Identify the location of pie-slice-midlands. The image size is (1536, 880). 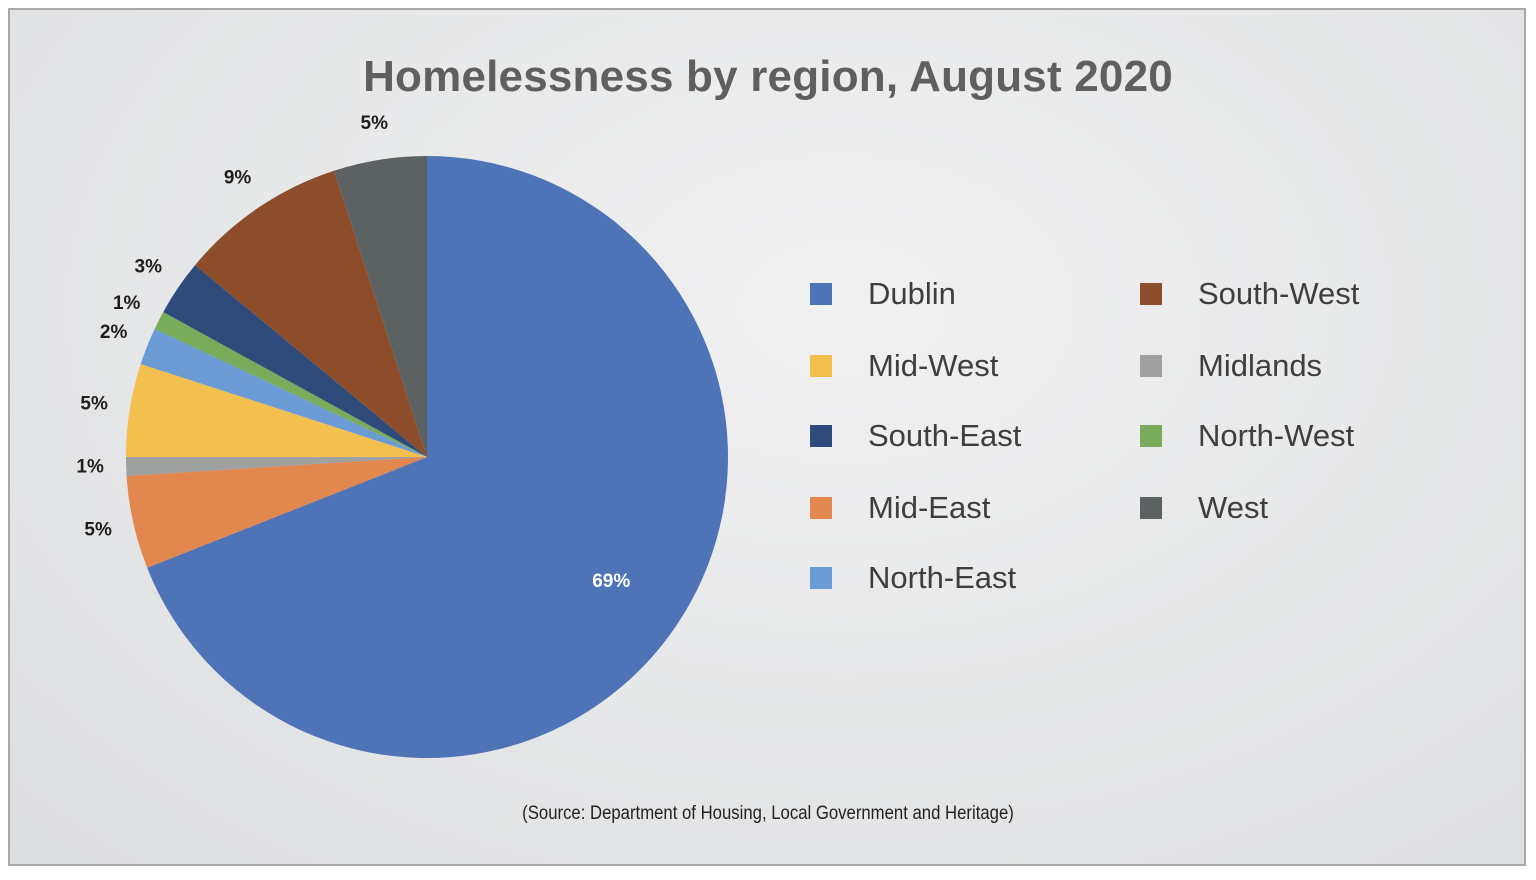
(276, 466).